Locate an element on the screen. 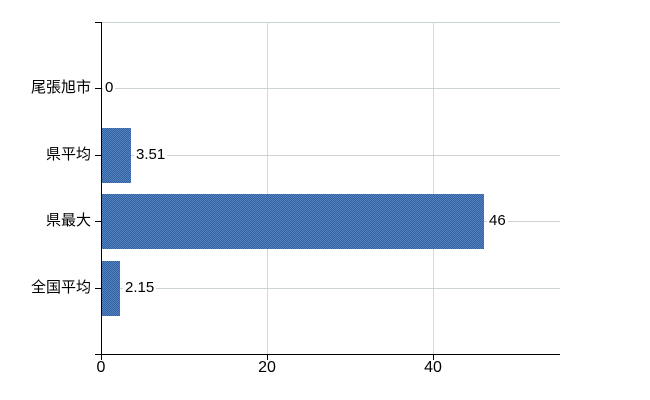 This screenshot has height=400, width=650. bar-value-label: 46 is located at coordinates (497, 220).